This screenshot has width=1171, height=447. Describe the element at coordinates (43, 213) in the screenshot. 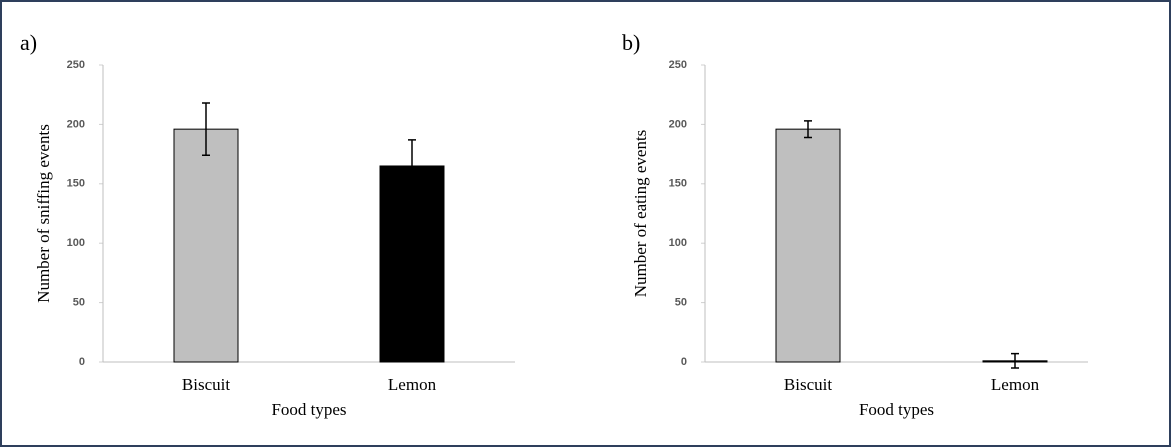

I see `y-axis-title: Number of sniffing events` at that location.